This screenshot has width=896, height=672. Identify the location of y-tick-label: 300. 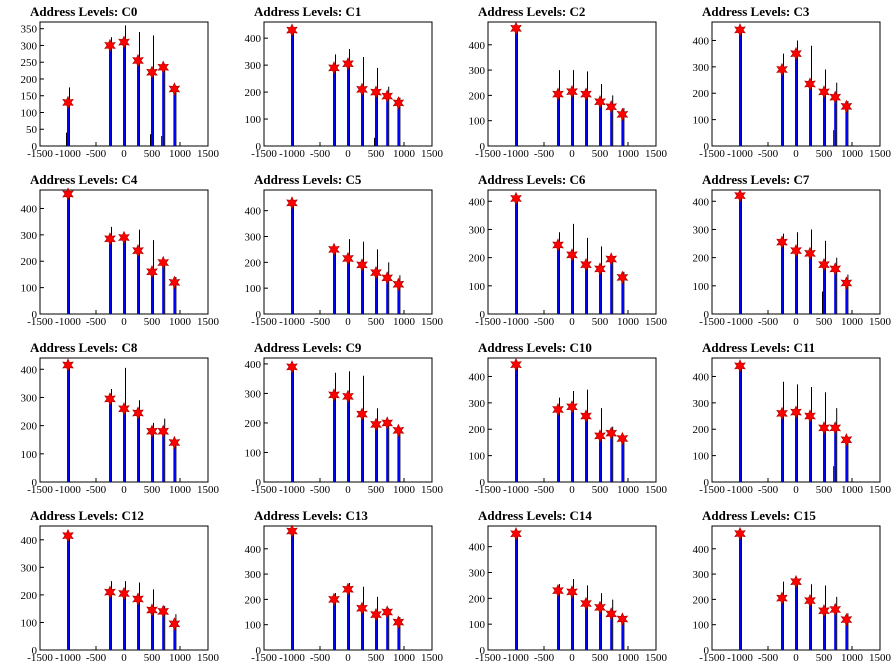
(253, 575).